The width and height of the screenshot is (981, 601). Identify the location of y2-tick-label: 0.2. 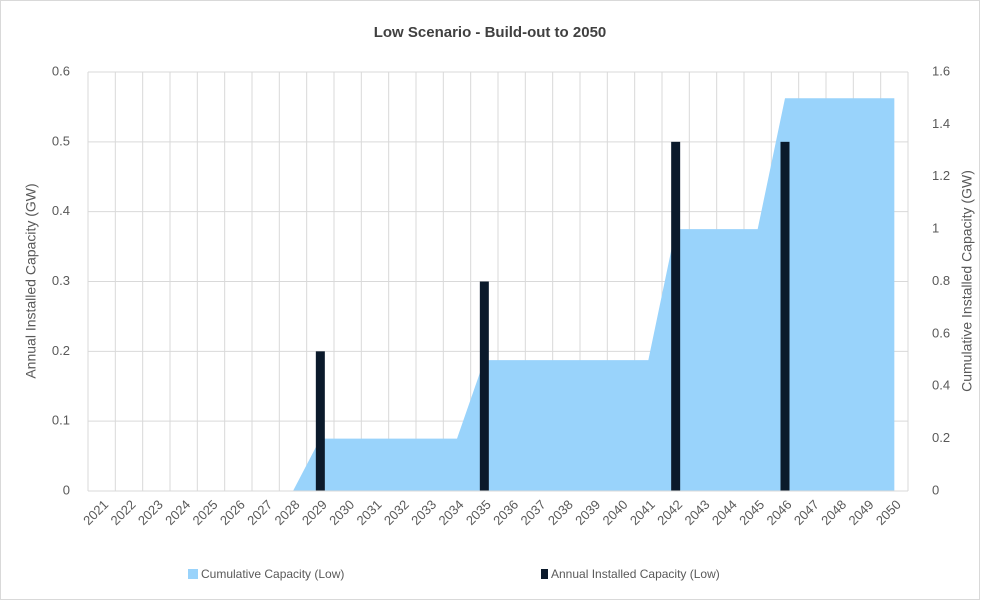
(941, 437).